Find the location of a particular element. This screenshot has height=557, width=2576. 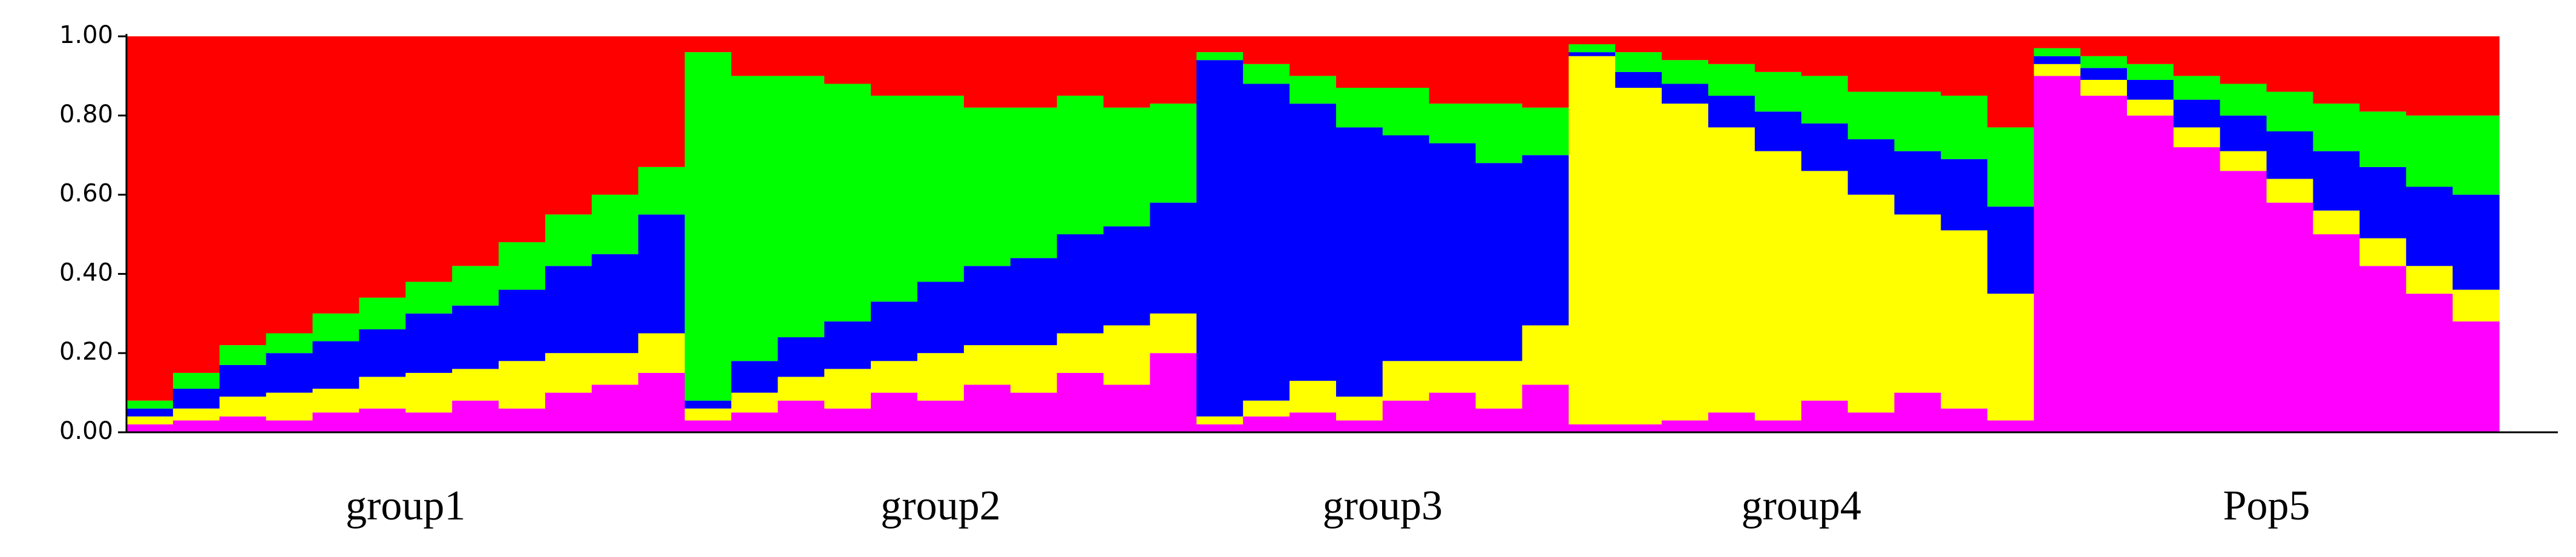

group-label: group4 is located at coordinates (1801, 506).